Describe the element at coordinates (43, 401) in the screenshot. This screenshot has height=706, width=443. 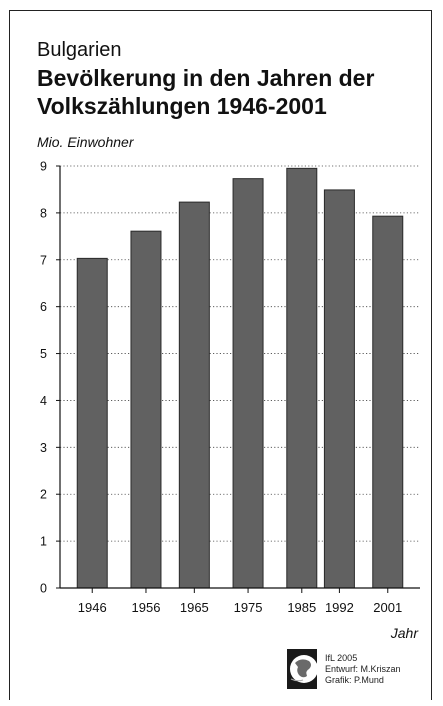
I see `y-tick-label: 4` at that location.